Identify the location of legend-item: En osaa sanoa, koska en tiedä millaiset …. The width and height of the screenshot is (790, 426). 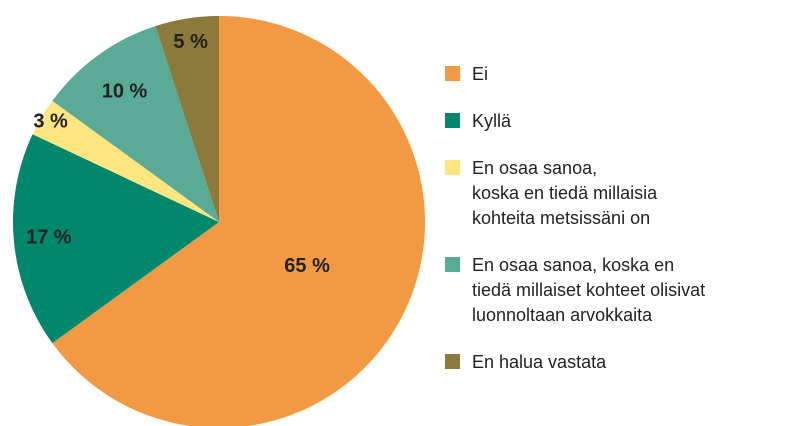
(617, 290).